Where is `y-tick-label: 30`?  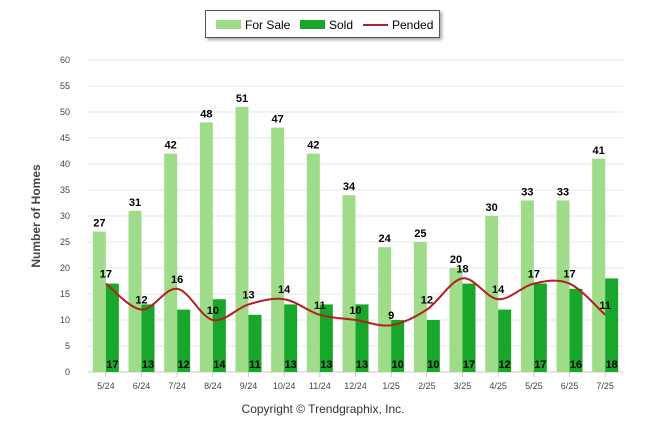
y-tick-label: 30 is located at coordinates (65, 216).